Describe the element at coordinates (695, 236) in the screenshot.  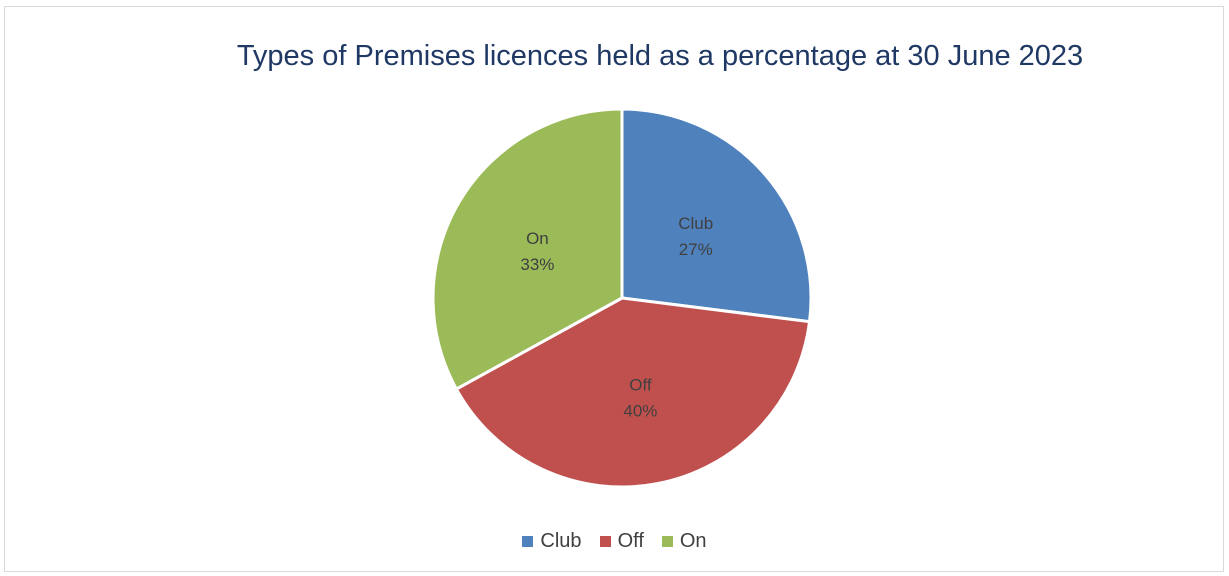
I see `slice-label-club: Club 27%` at that location.